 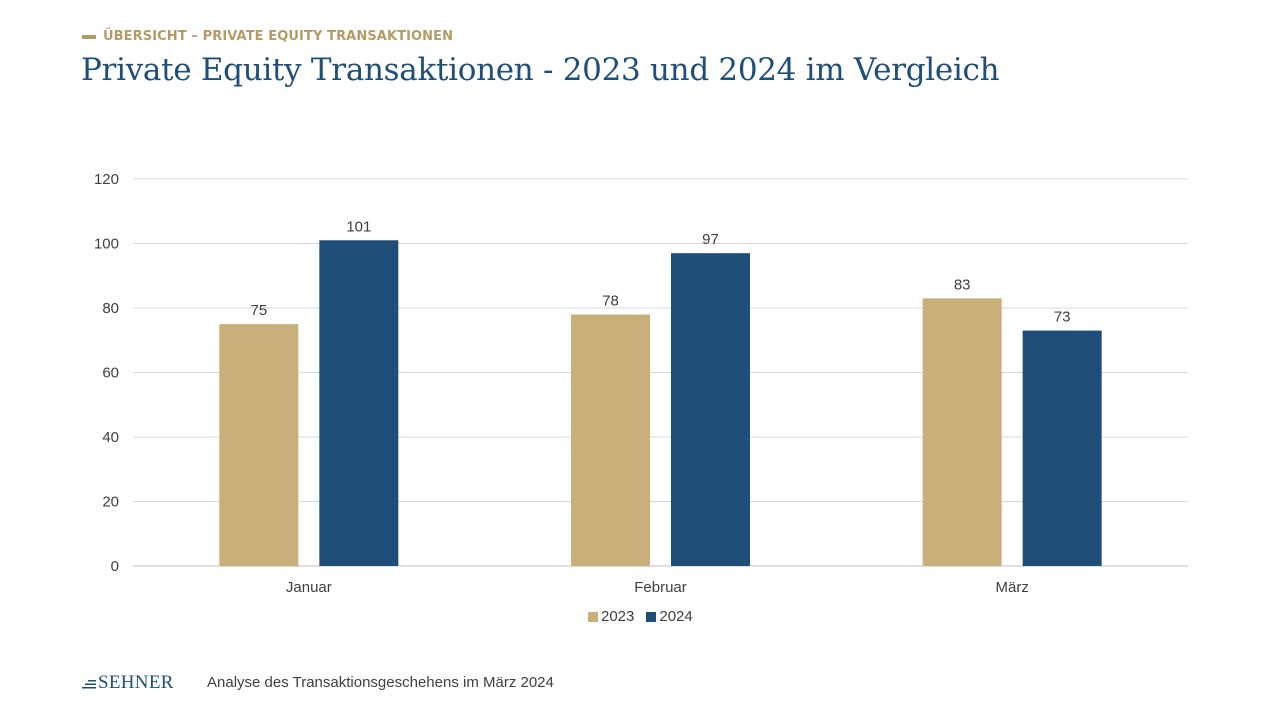 What do you see at coordinates (136, 682) in the screenshot?
I see `logo-text: SEHNER` at bounding box center [136, 682].